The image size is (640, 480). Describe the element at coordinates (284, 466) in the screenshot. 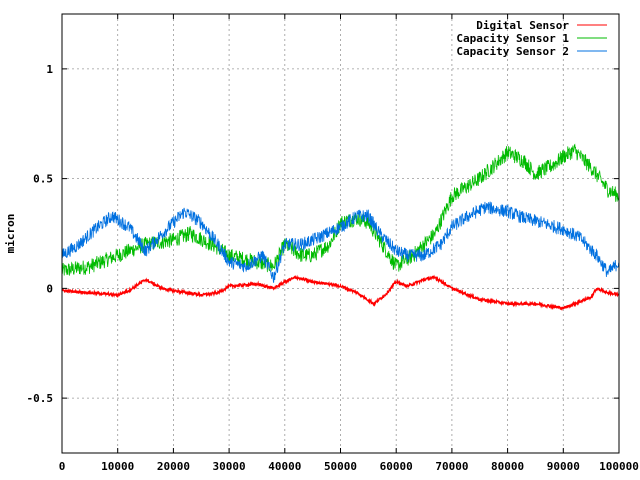

I see `x-tick-label: 40000` at that location.